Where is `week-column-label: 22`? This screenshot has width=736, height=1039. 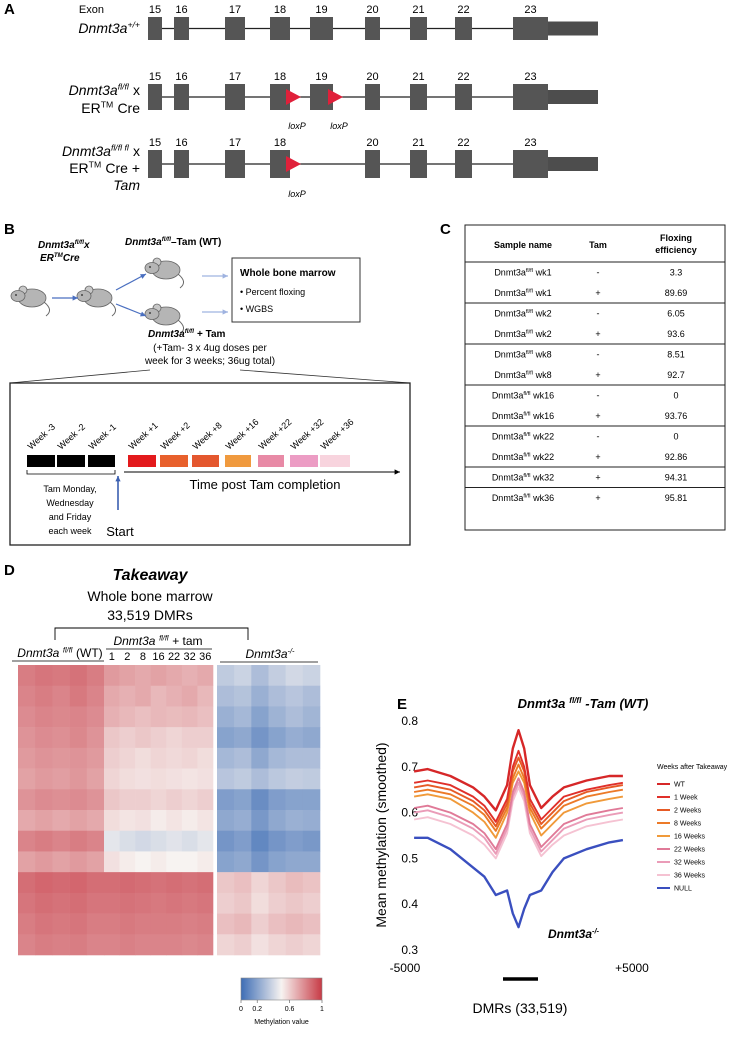 week-column-label: 22 is located at coordinates (174, 657).